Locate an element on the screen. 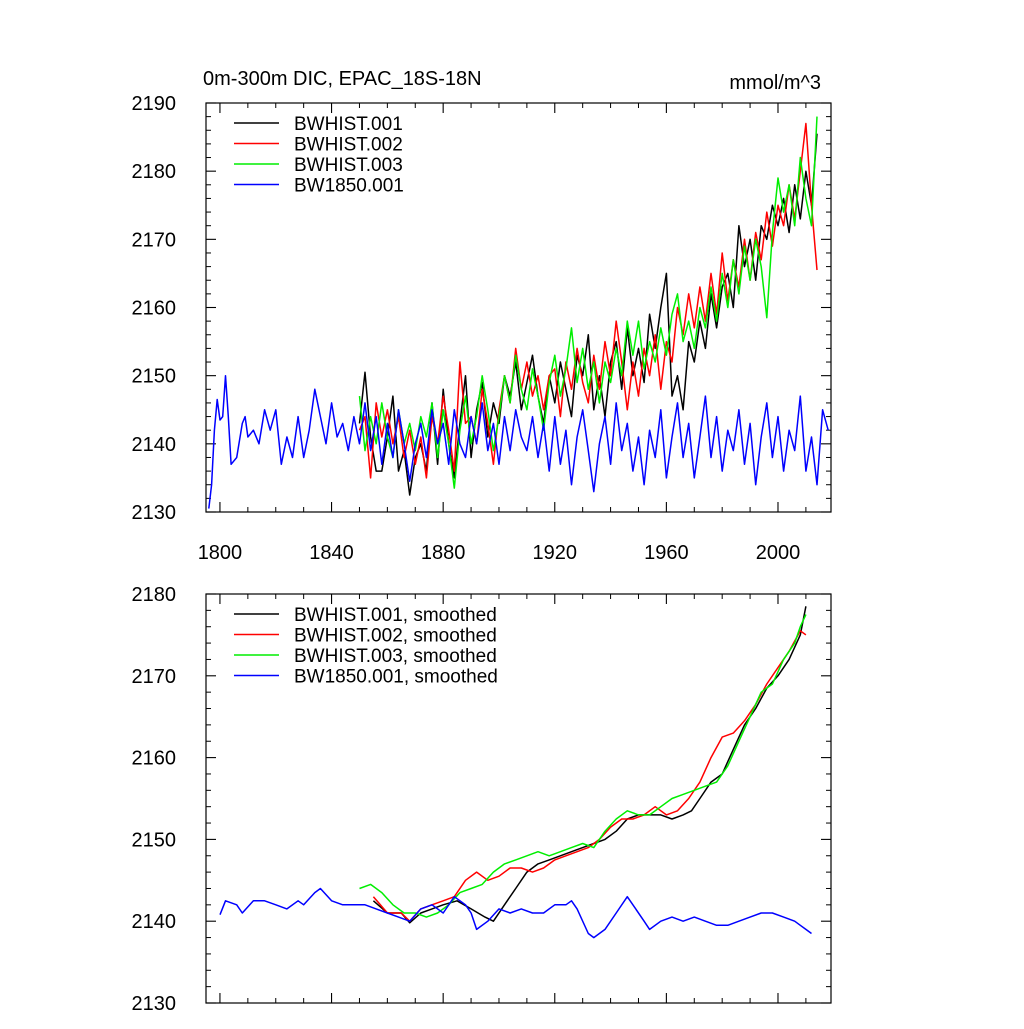 Image resolution: width=1024 pixels, height=1029 pixels. legend-label: BWHIST.003, smoothed is located at coordinates (395, 656).